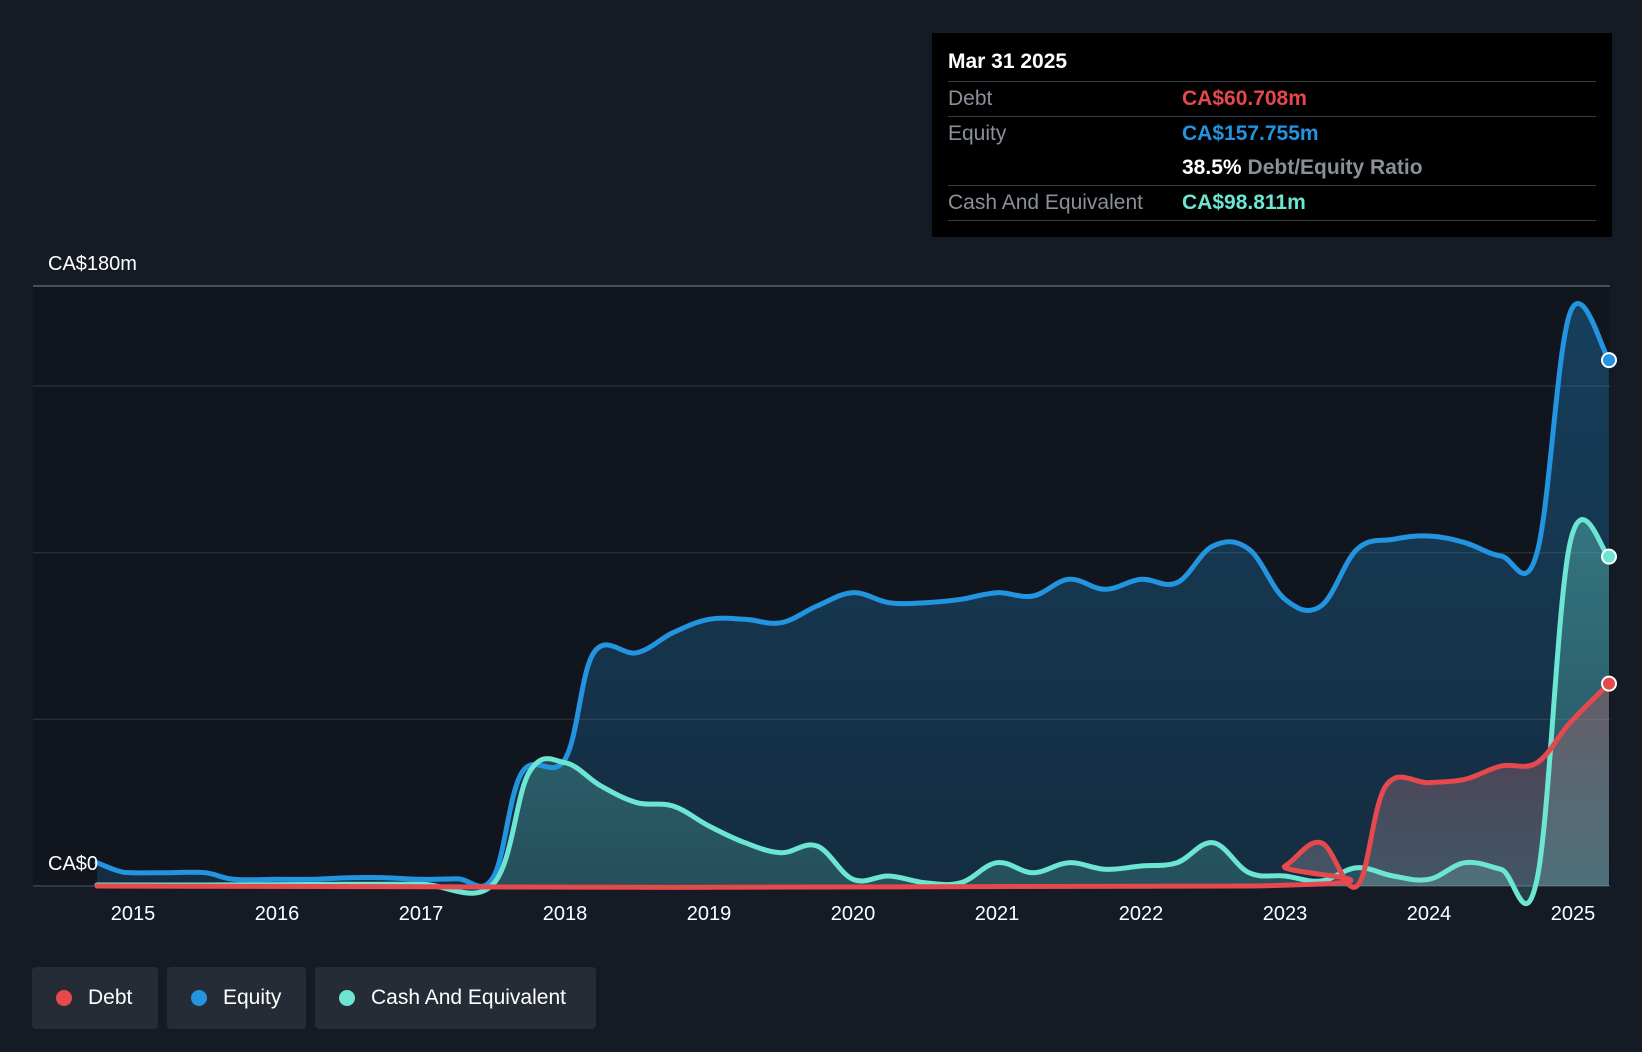 The image size is (1642, 1052). I want to click on x-tick-label: 2023, so click(1285, 914).